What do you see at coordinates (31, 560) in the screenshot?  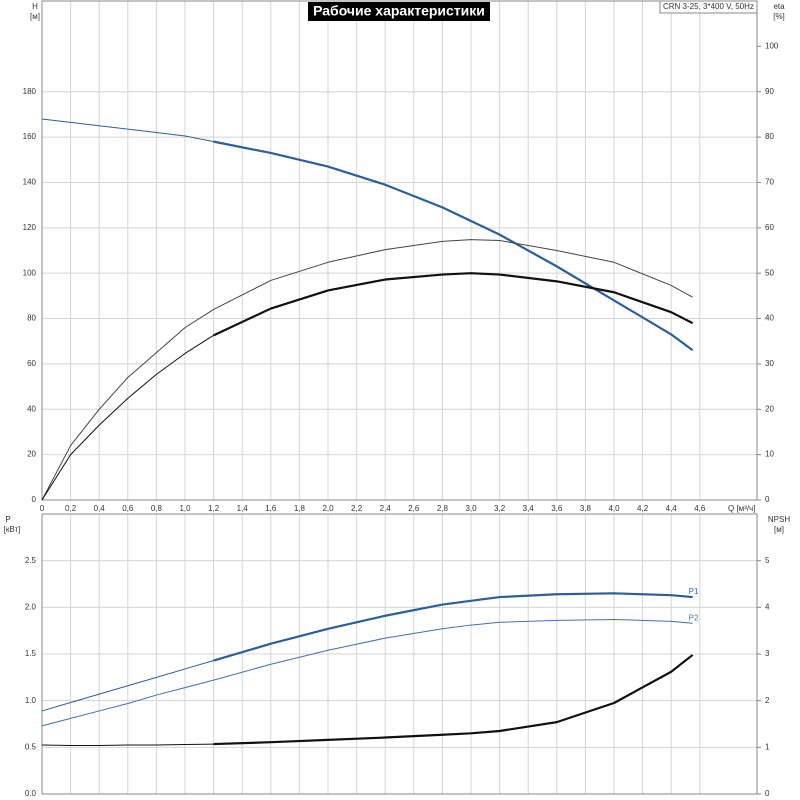 I see `y-tick-label: 2.5` at bounding box center [31, 560].